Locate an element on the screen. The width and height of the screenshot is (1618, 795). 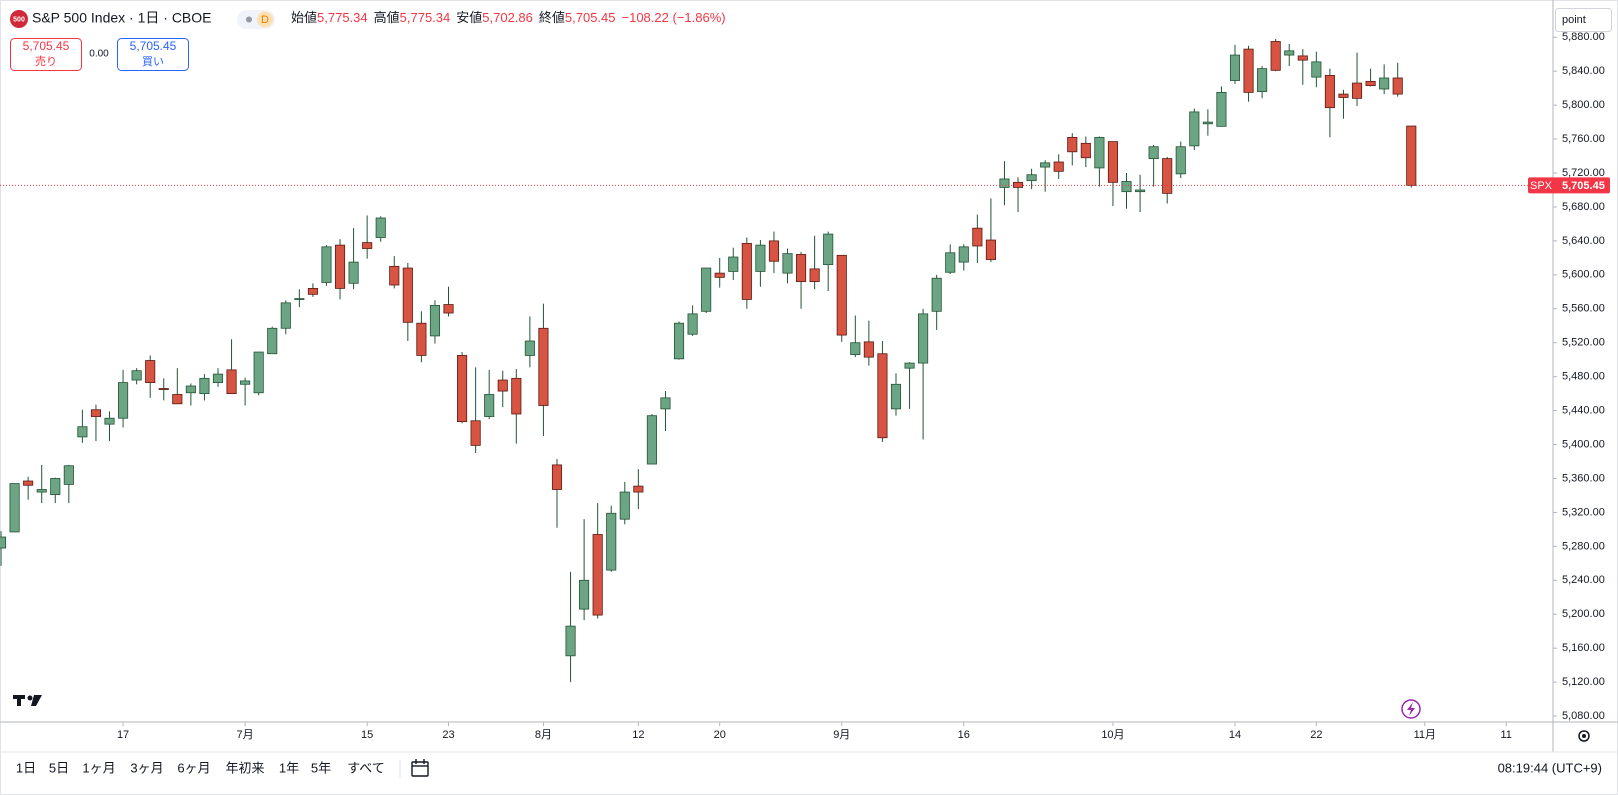
ohlc-label: 安値 is located at coordinates (469, 17).